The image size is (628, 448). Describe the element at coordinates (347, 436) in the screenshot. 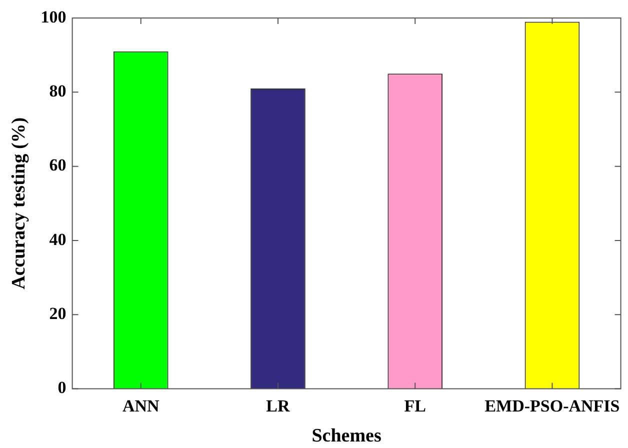

I see `x-axis-title: Schemes` at that location.